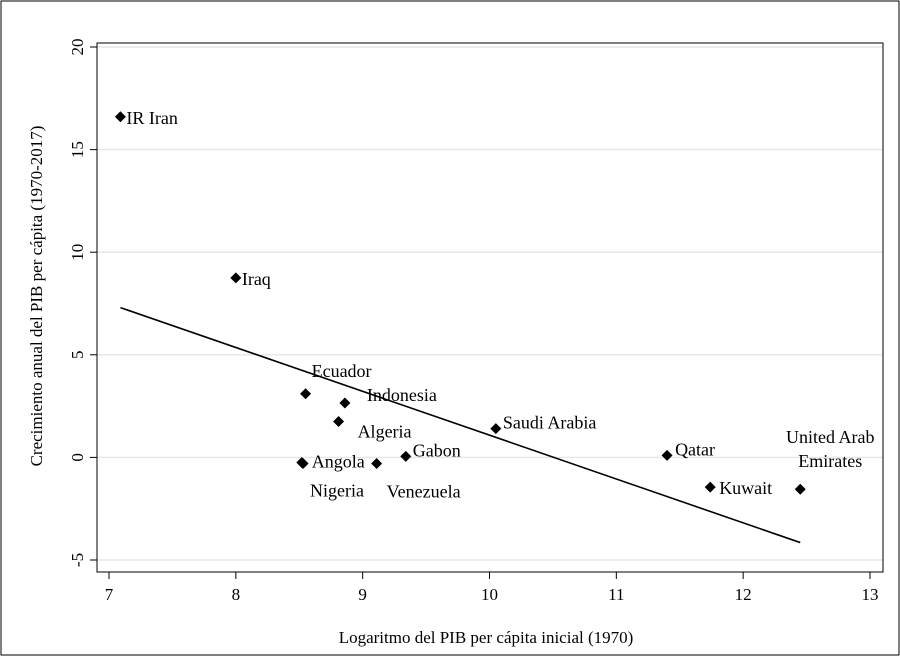 This screenshot has width=900, height=661. What do you see at coordinates (830, 461) in the screenshot?
I see `point-label: Emirates` at bounding box center [830, 461].